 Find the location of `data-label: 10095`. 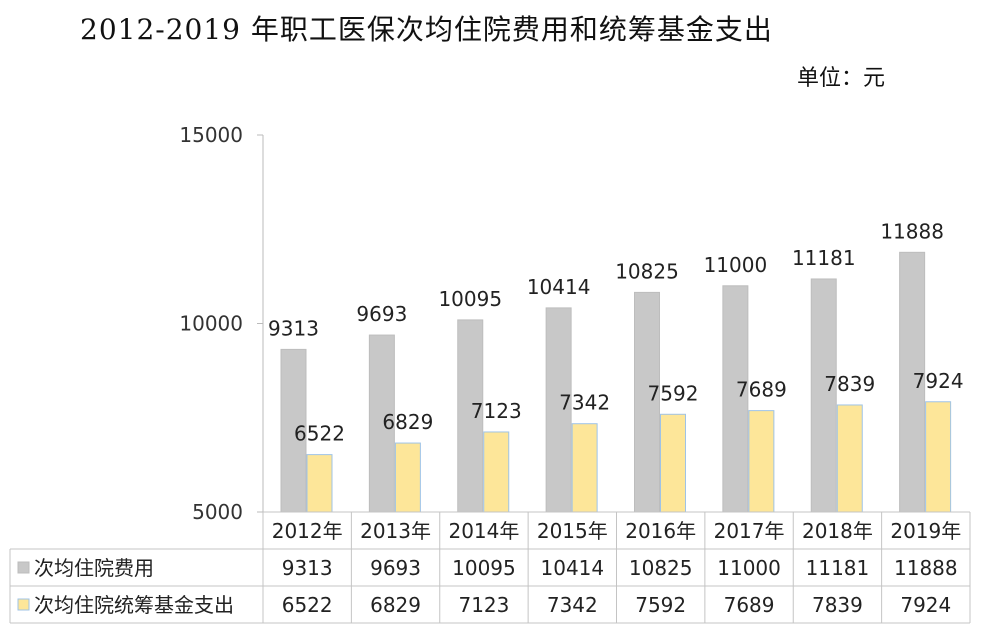

data-label: 10095 is located at coordinates (470, 299).